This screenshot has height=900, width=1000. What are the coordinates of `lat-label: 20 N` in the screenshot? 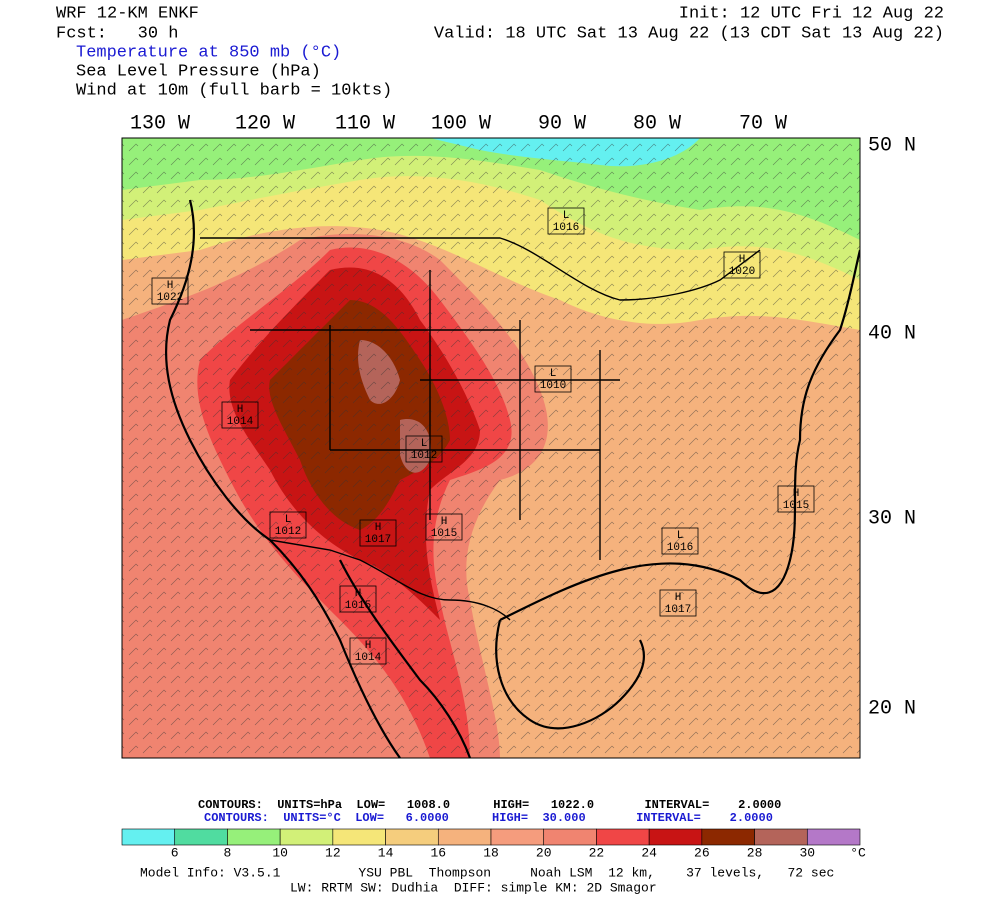 It's located at (892, 708).